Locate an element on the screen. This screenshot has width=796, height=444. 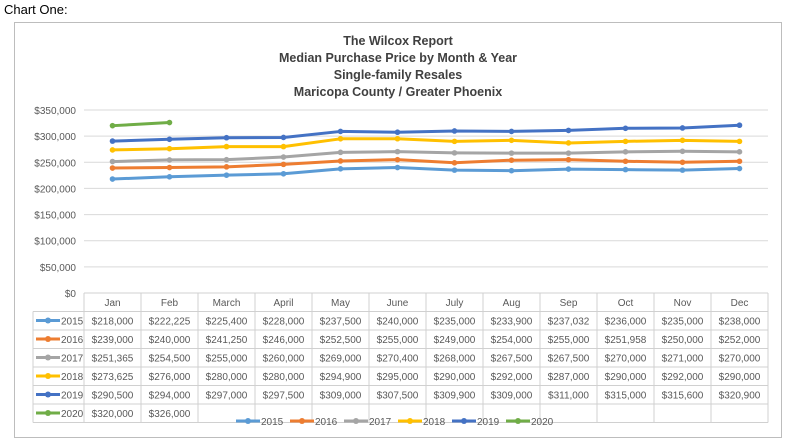
legend-label: 2019 is located at coordinates (488, 422).